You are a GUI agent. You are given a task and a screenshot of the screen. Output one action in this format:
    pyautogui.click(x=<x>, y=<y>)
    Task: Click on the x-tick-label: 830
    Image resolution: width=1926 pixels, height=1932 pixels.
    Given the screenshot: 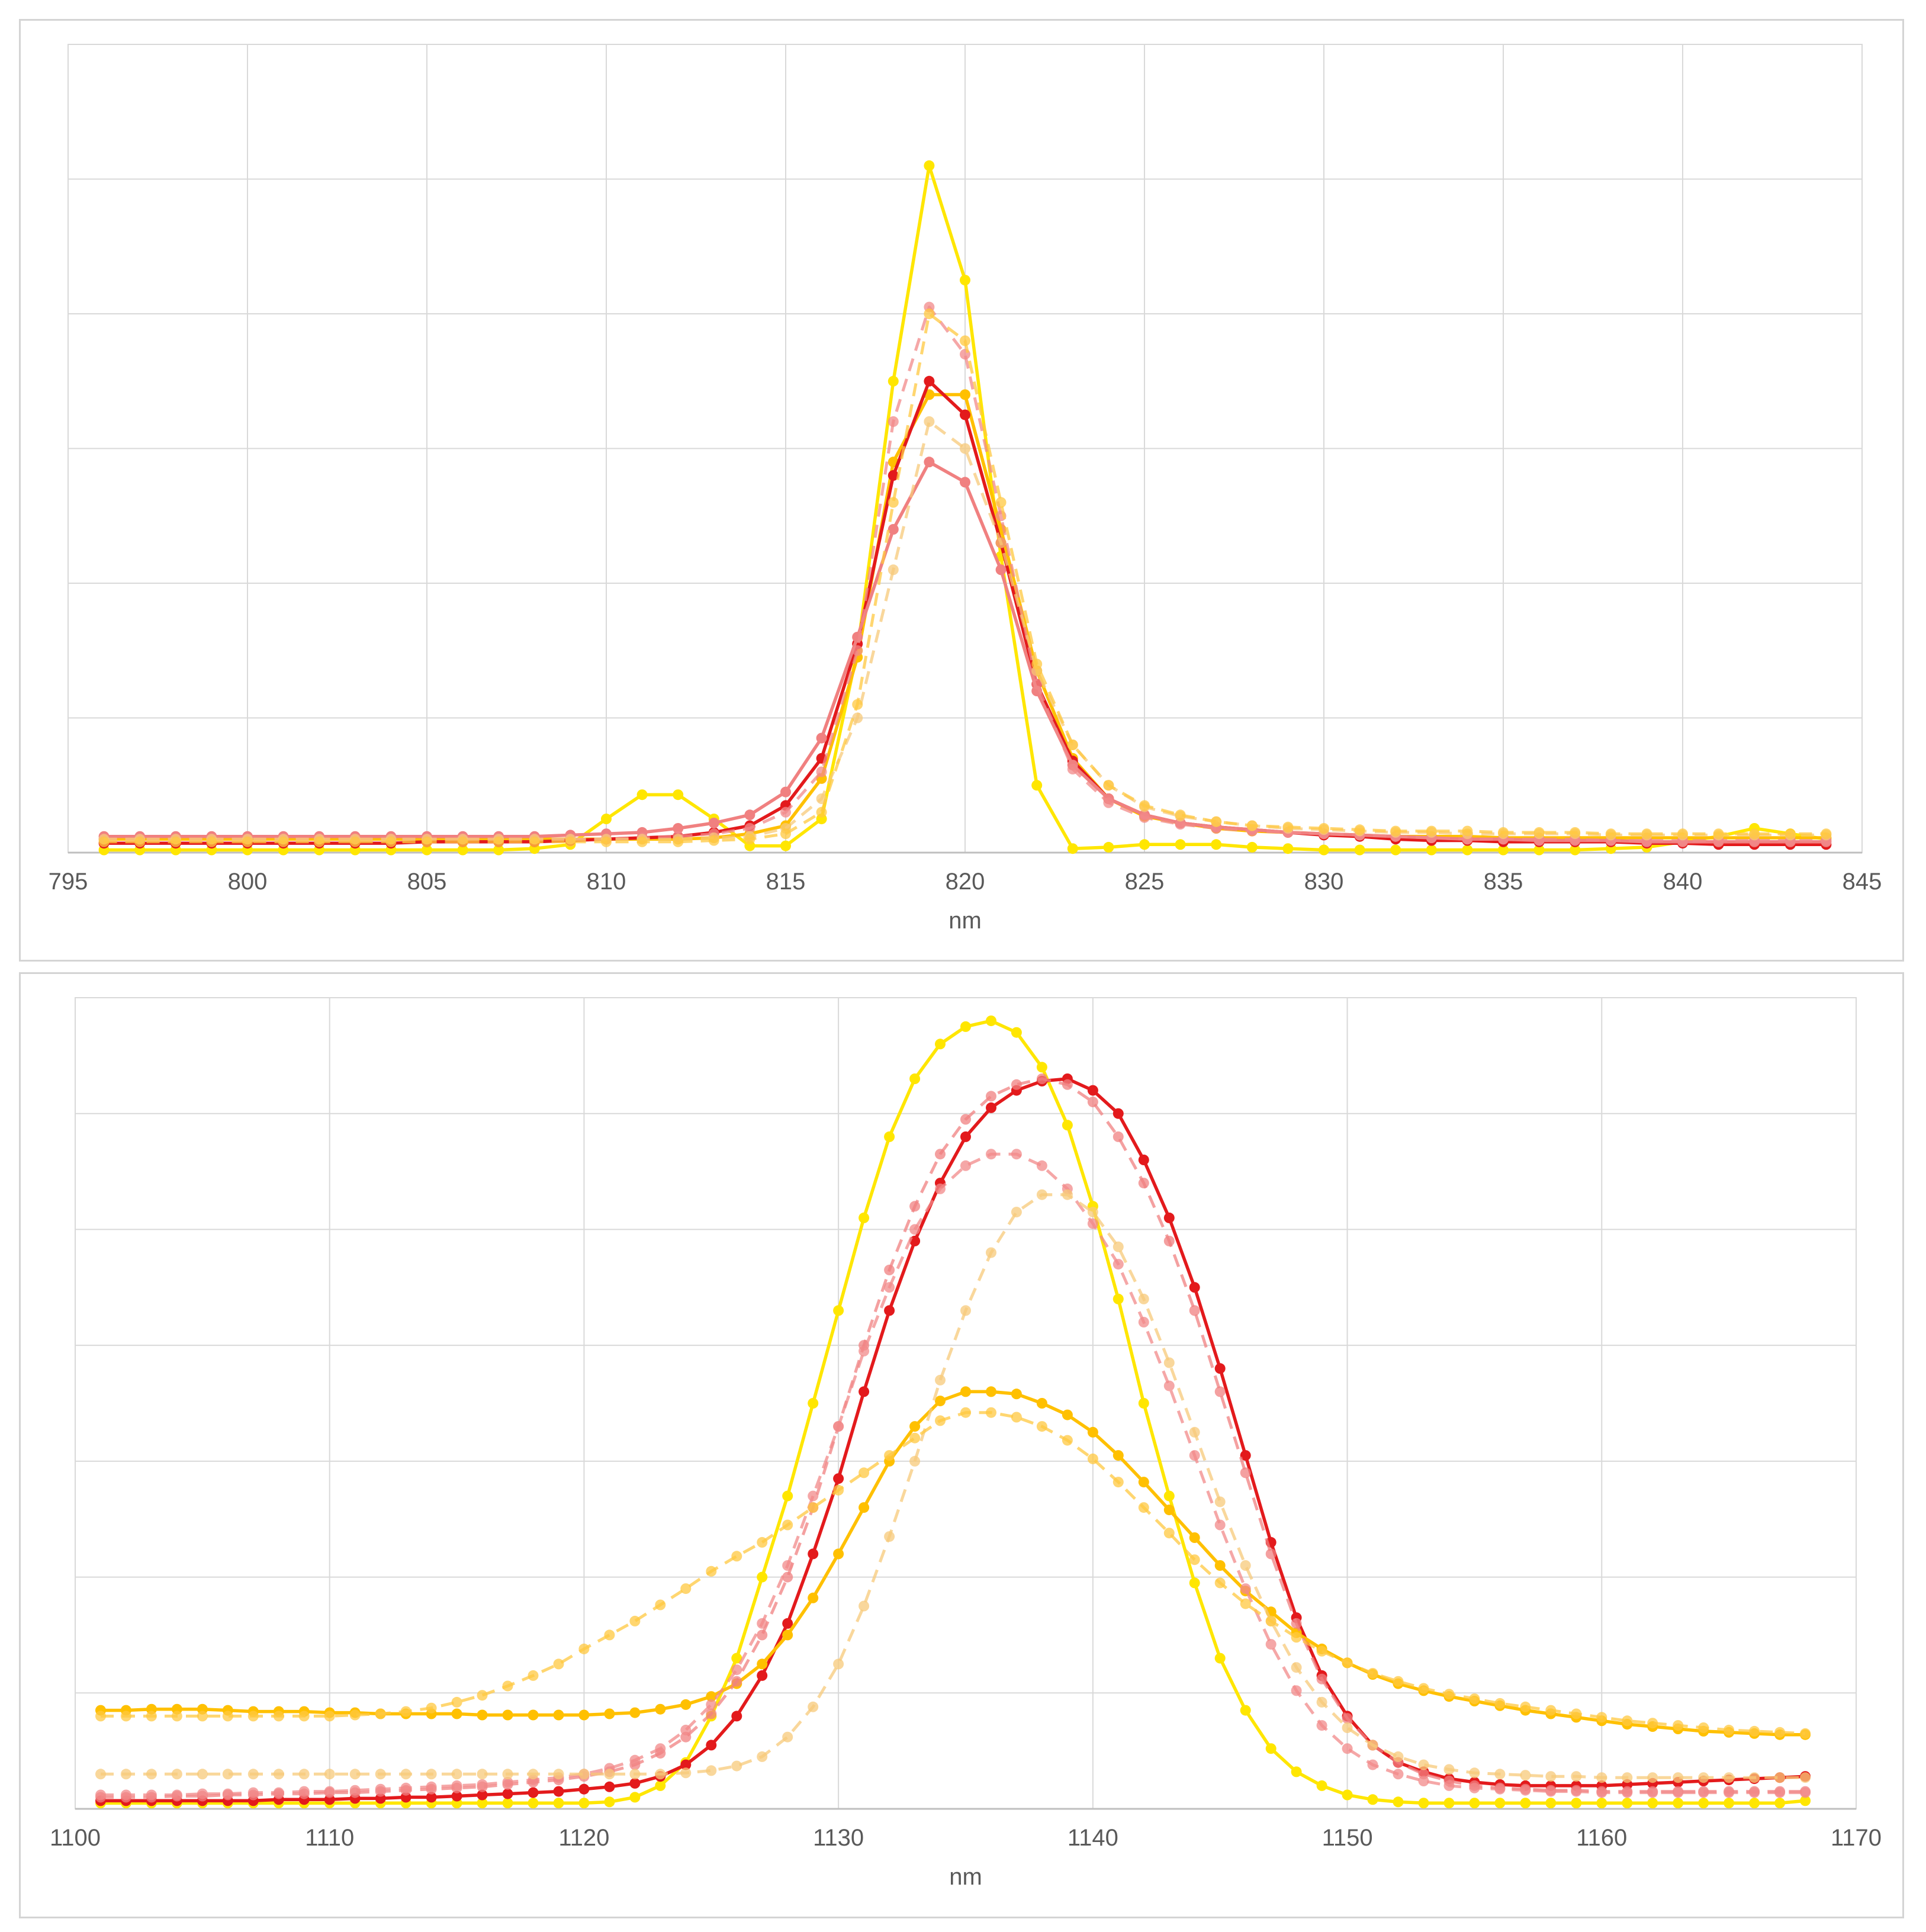 What is the action you would take?
    pyautogui.click(x=1324, y=882)
    